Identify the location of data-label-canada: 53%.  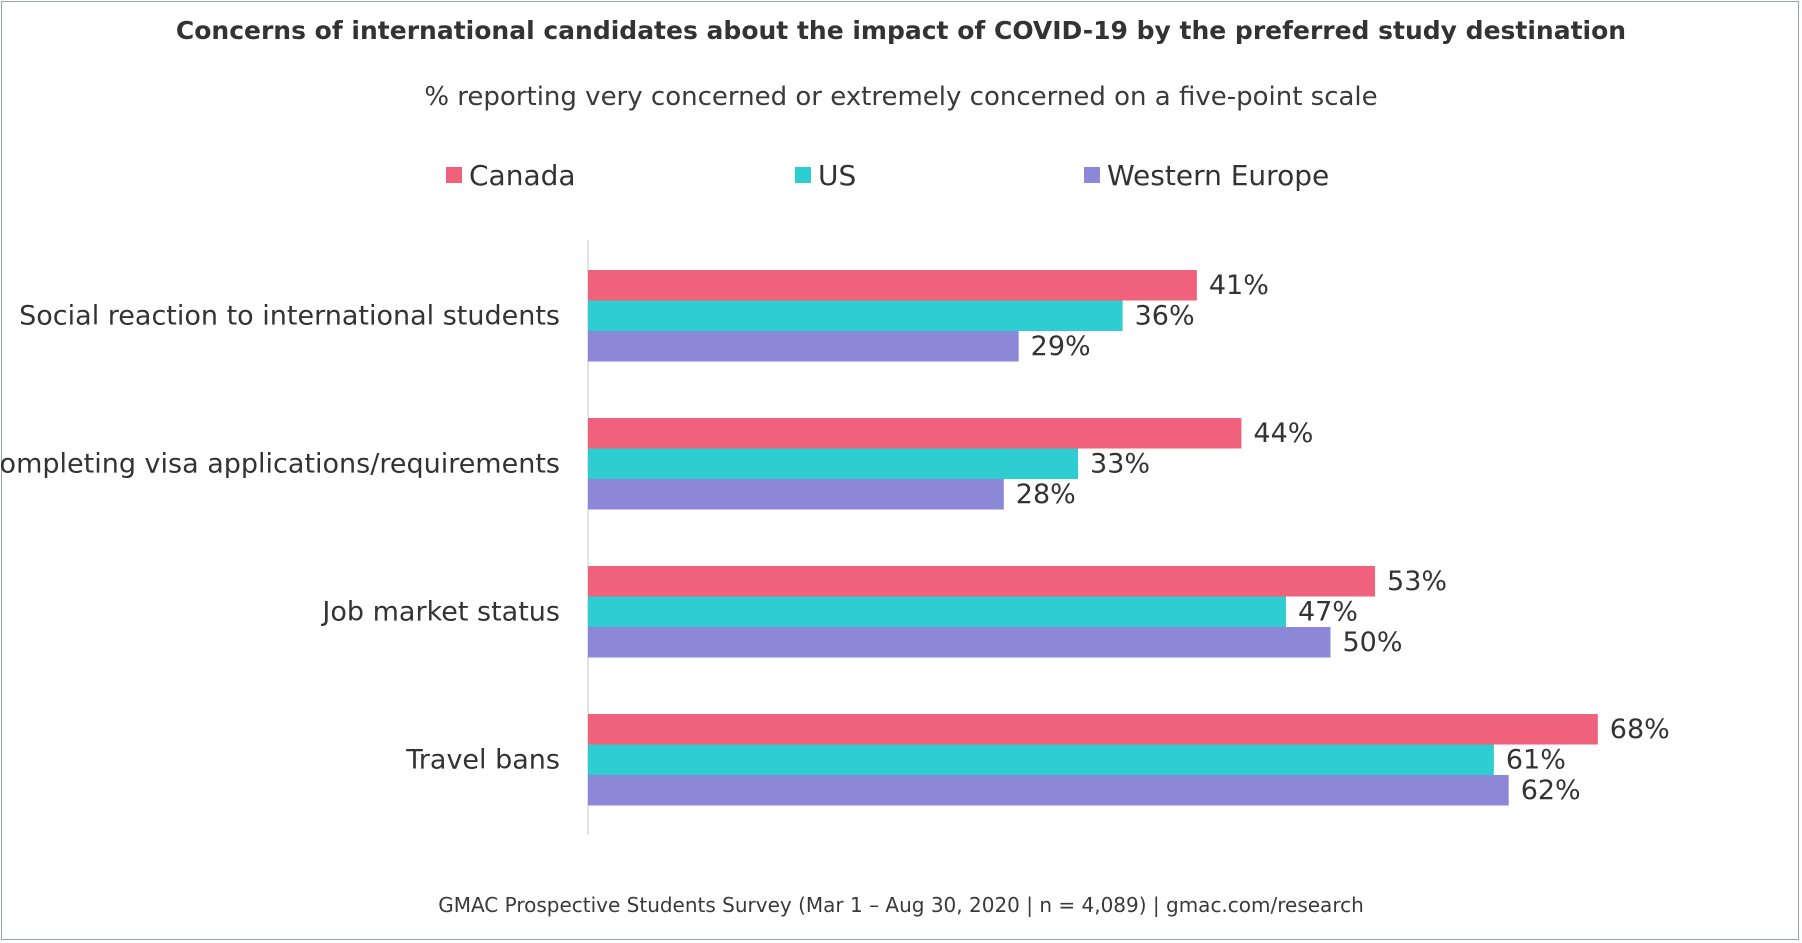
(1417, 581).